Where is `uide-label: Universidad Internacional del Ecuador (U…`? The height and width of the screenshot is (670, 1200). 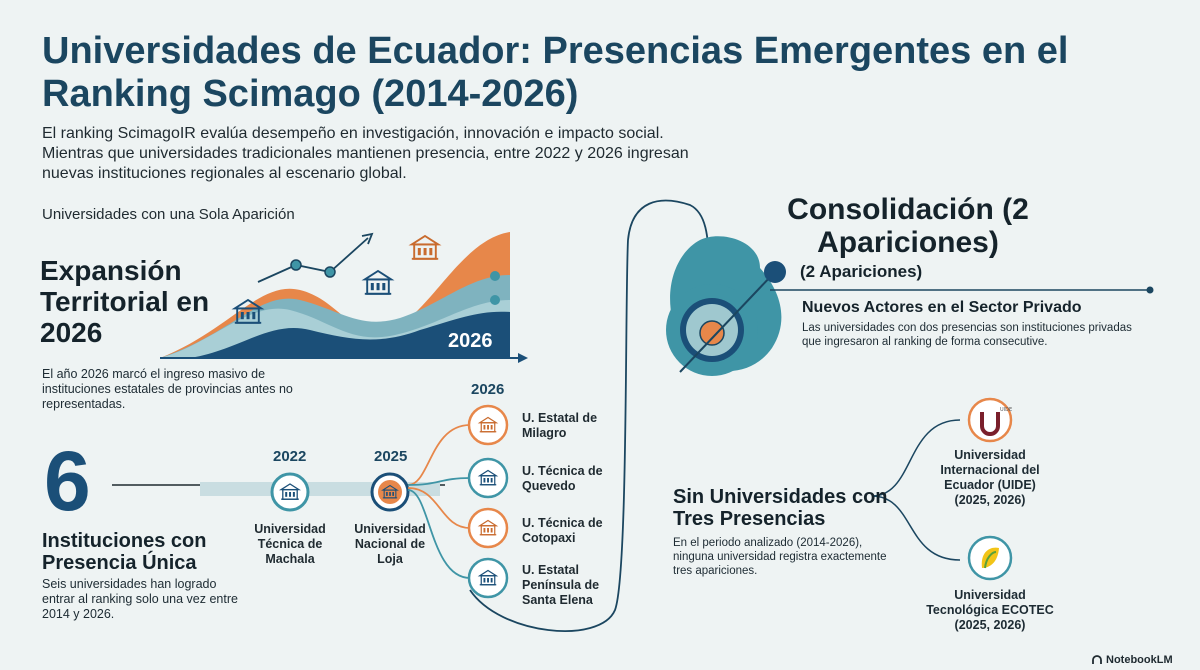 uide-label: Universidad Internacional del Ecuador (U… is located at coordinates (990, 477).